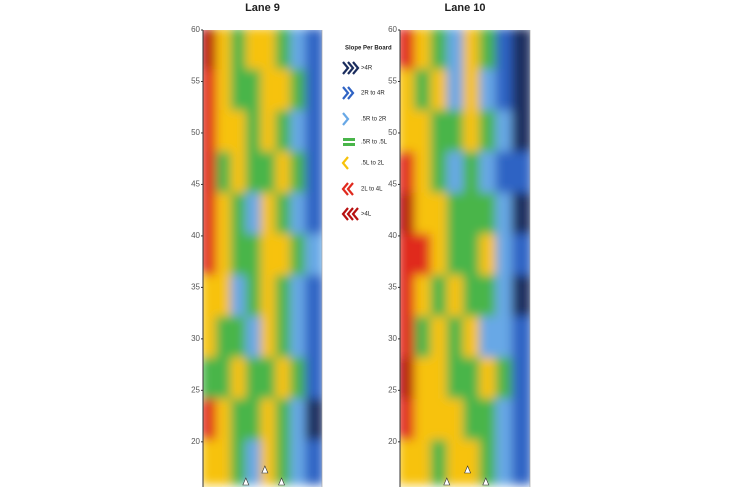 The height and width of the screenshot is (487, 730). What do you see at coordinates (262, 8) in the screenshot?
I see `panel-title: Lane 9` at bounding box center [262, 8].